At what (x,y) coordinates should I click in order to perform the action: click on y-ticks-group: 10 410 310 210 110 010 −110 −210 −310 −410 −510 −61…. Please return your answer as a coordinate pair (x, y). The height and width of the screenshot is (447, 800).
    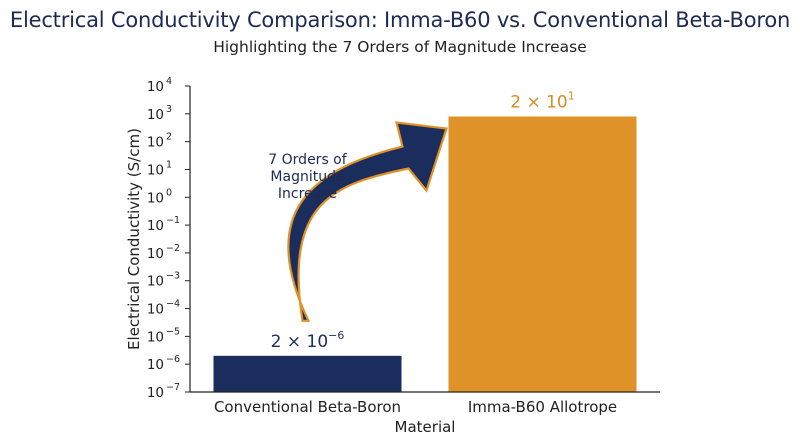
    Looking at the image, I should click on (168, 238).